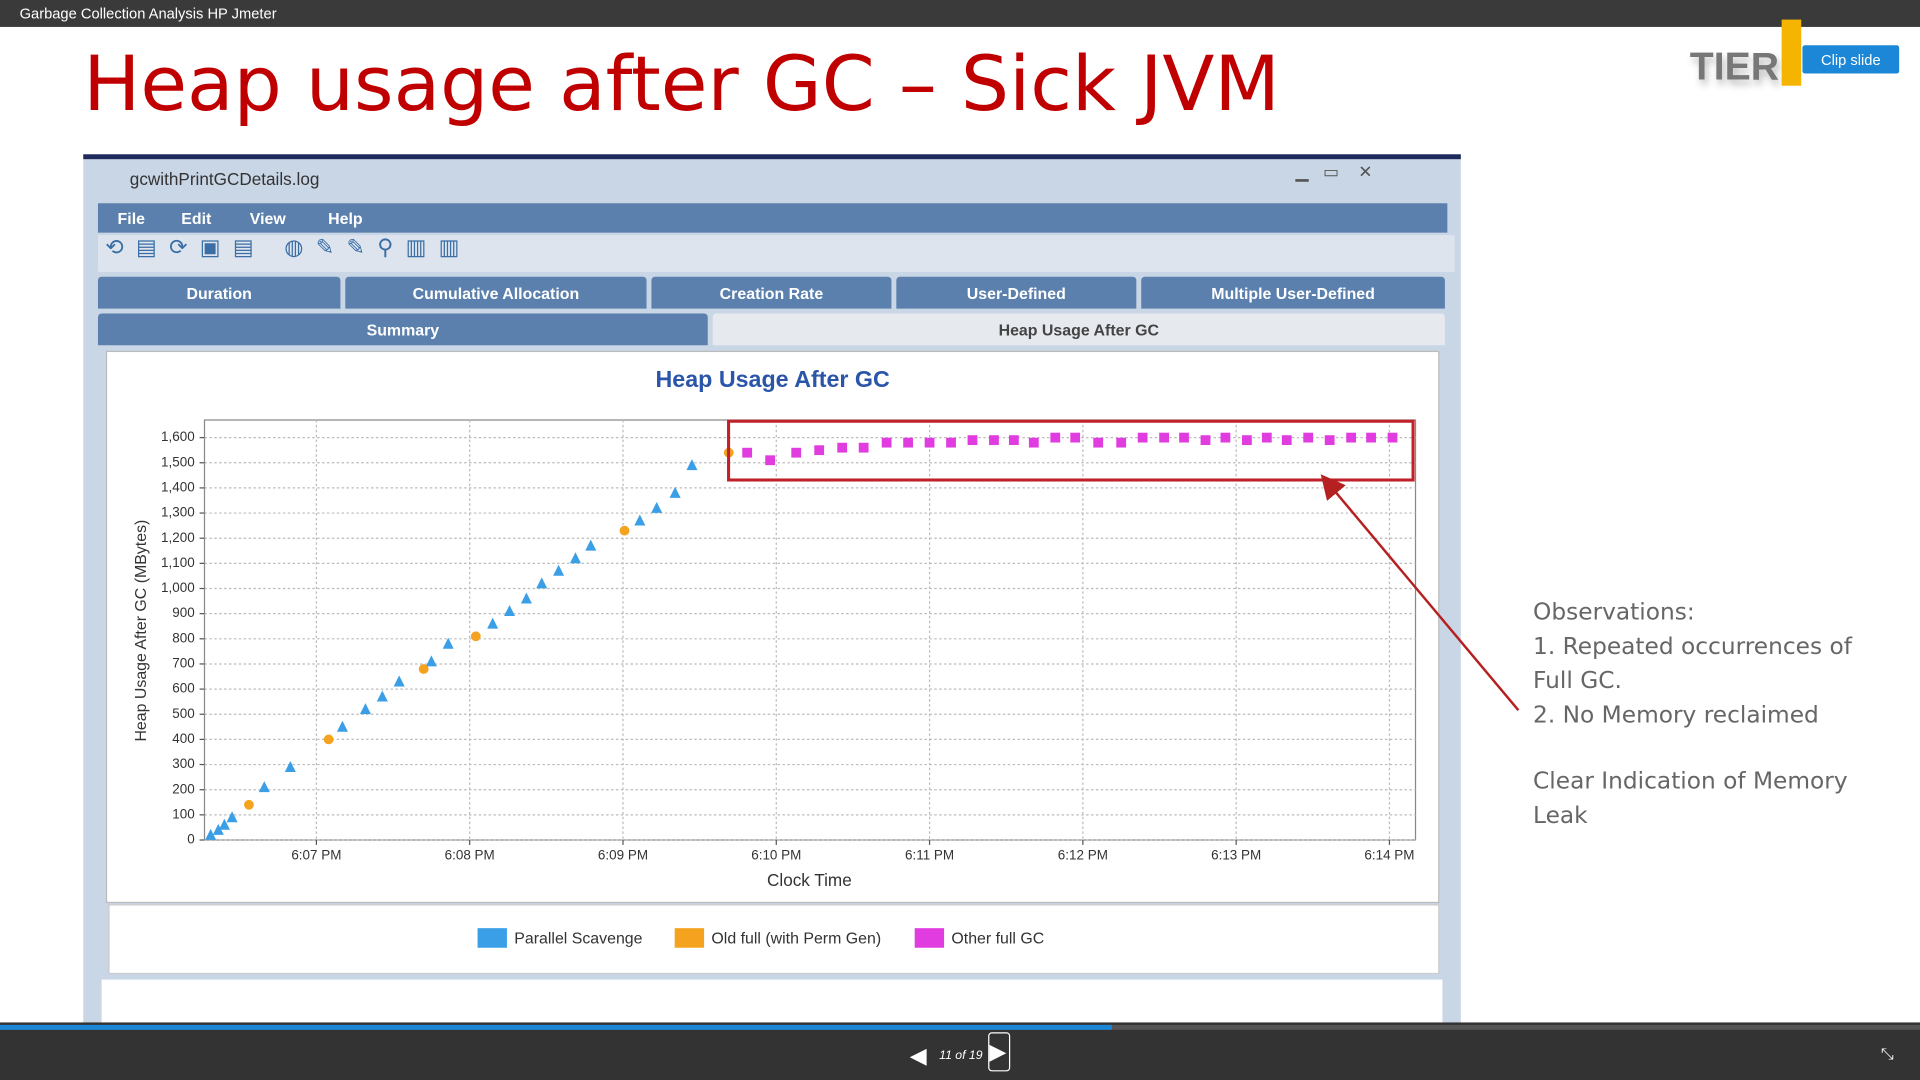 The image size is (1920, 1080). What do you see at coordinates (219, 292) in the screenshot?
I see `tab: Duration` at bounding box center [219, 292].